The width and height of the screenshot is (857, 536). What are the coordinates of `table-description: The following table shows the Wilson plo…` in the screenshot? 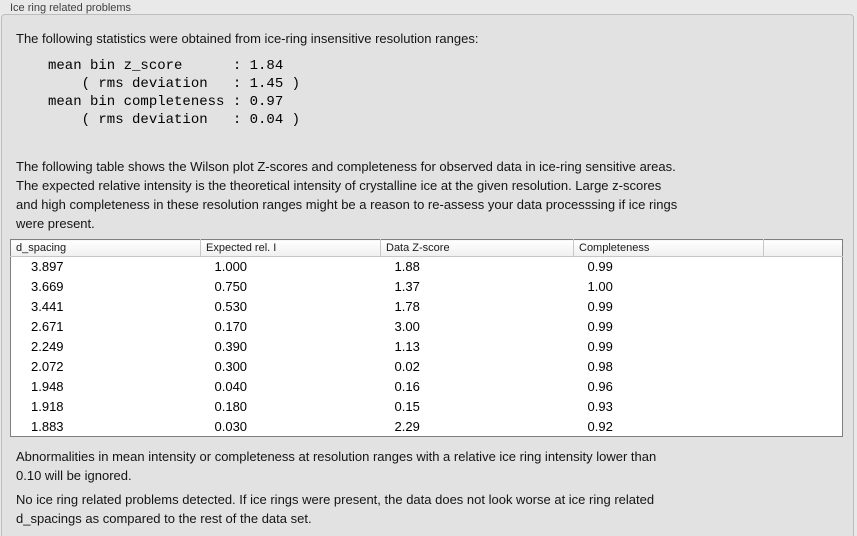 It's located at (347, 195).